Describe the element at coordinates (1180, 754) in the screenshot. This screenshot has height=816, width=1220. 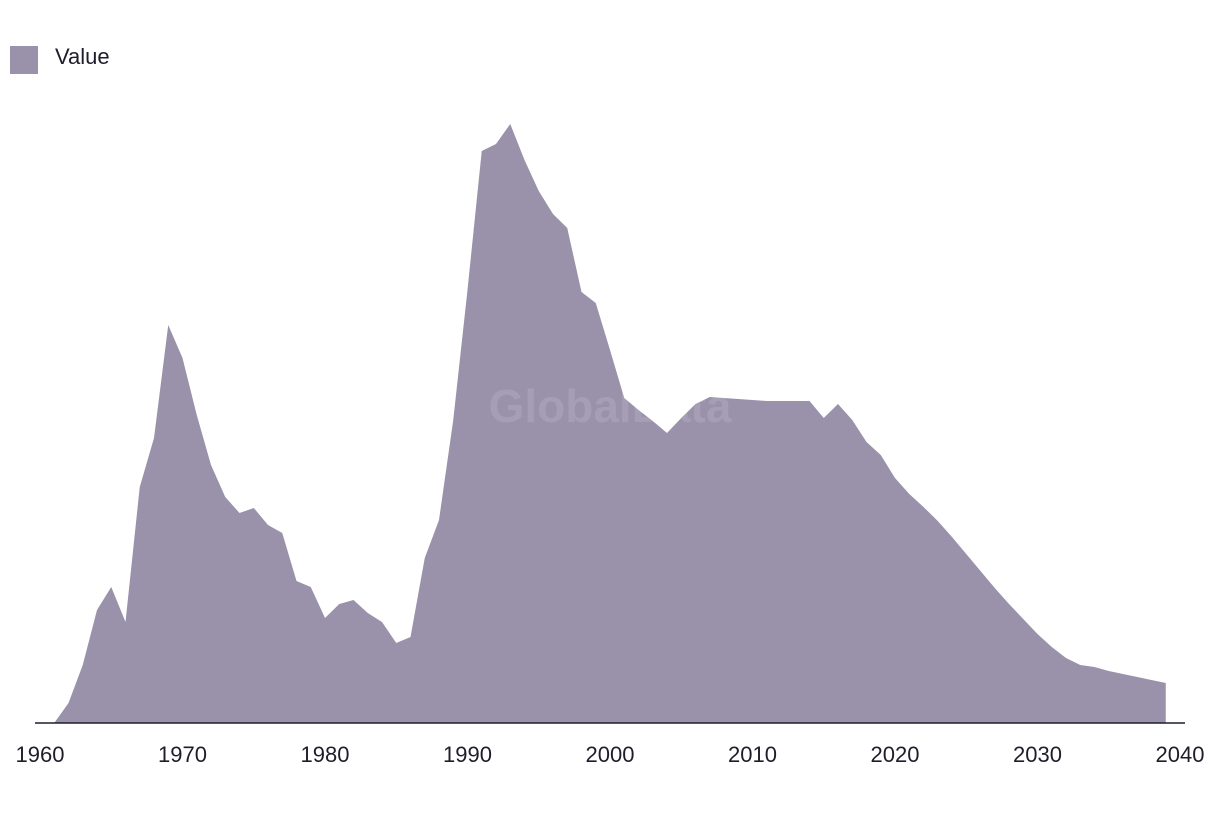
I see `x-tick-label: 2040` at that location.